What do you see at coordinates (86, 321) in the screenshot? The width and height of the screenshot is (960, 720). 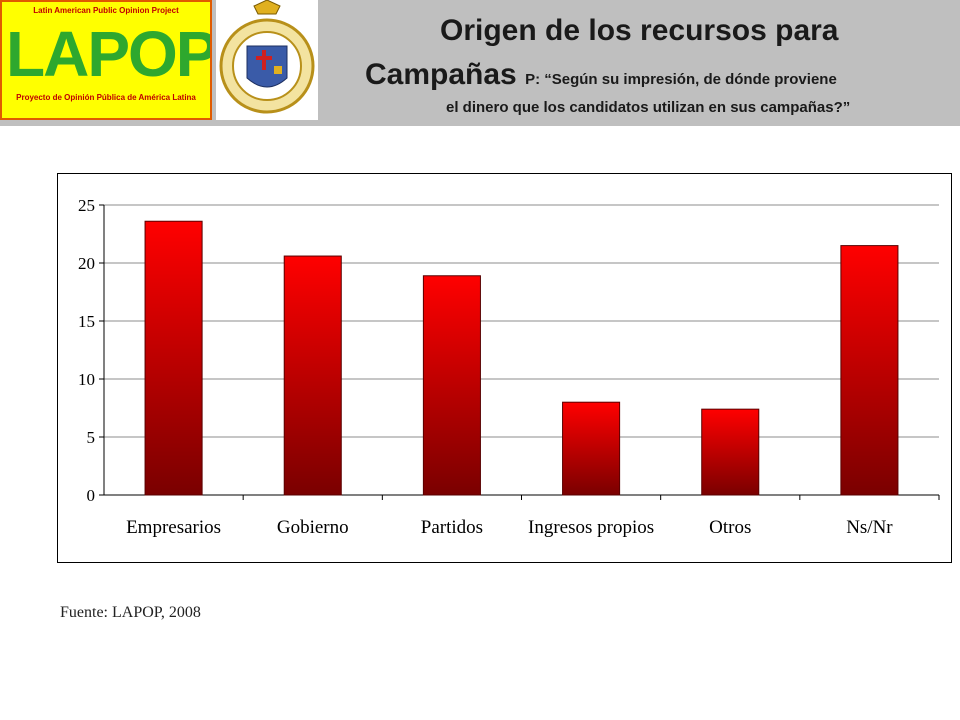 I see `y-tick-label: 15` at bounding box center [86, 321].